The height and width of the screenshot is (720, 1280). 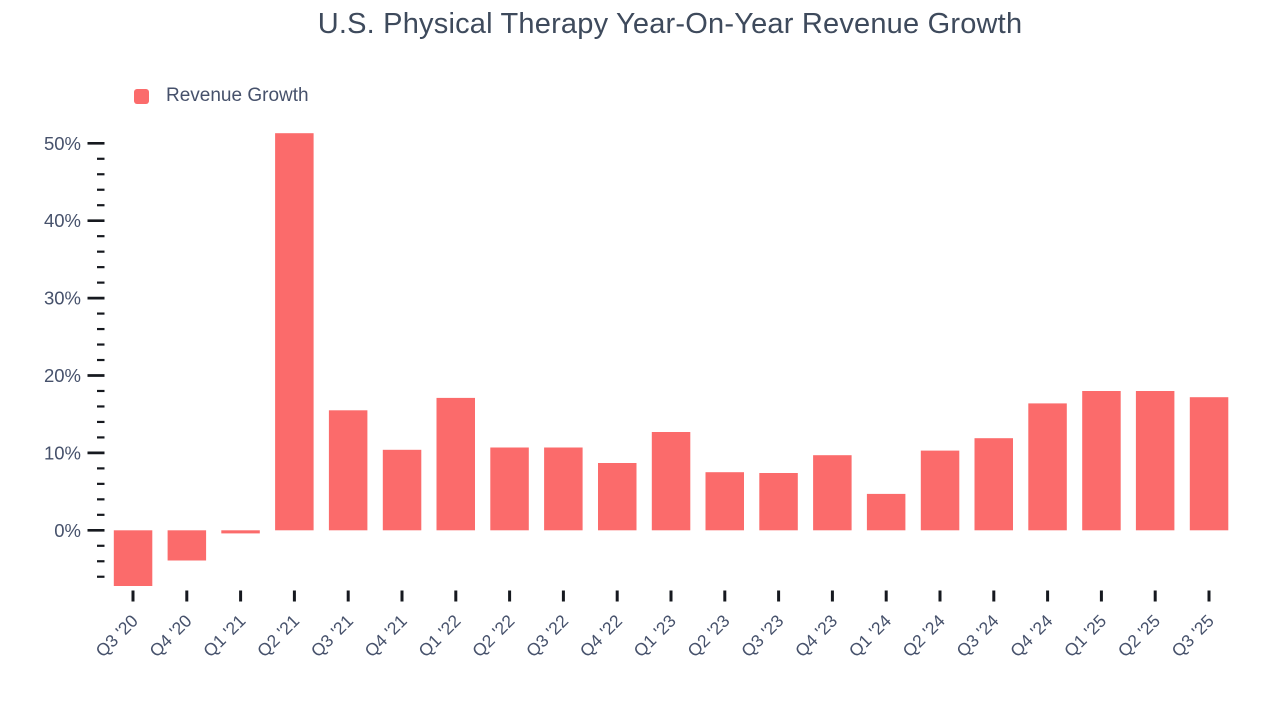 I want to click on bar-Q1 '25, so click(x=1101, y=461).